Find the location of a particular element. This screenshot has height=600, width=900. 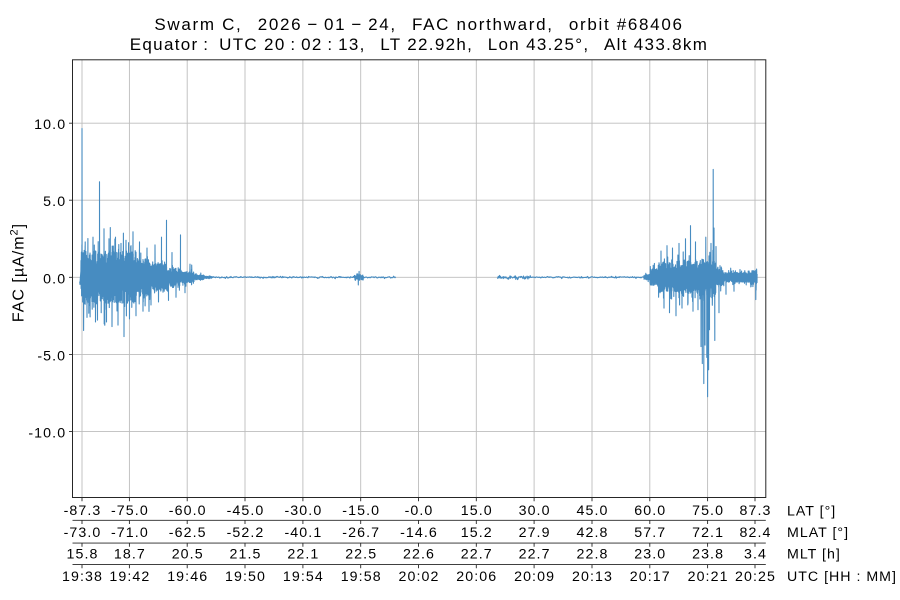

svg-text: 20.5 is located at coordinates (188, 555).